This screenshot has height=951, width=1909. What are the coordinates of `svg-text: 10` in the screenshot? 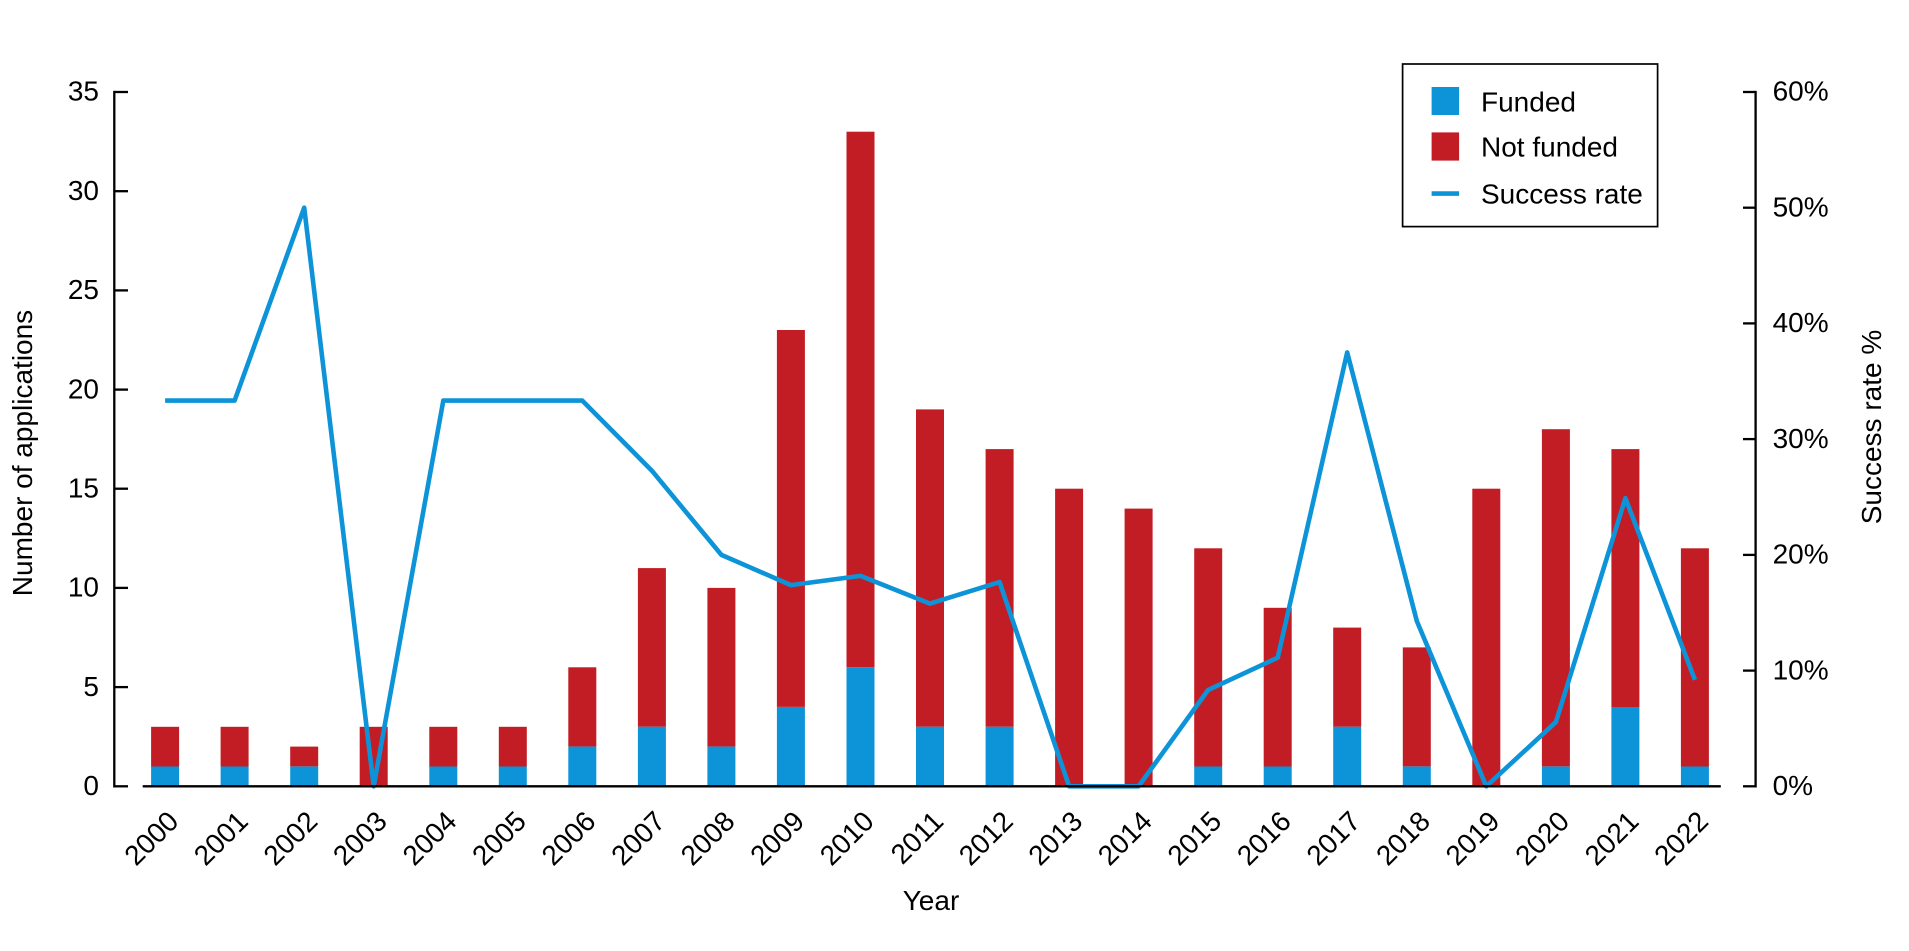 It's located at (83, 587).